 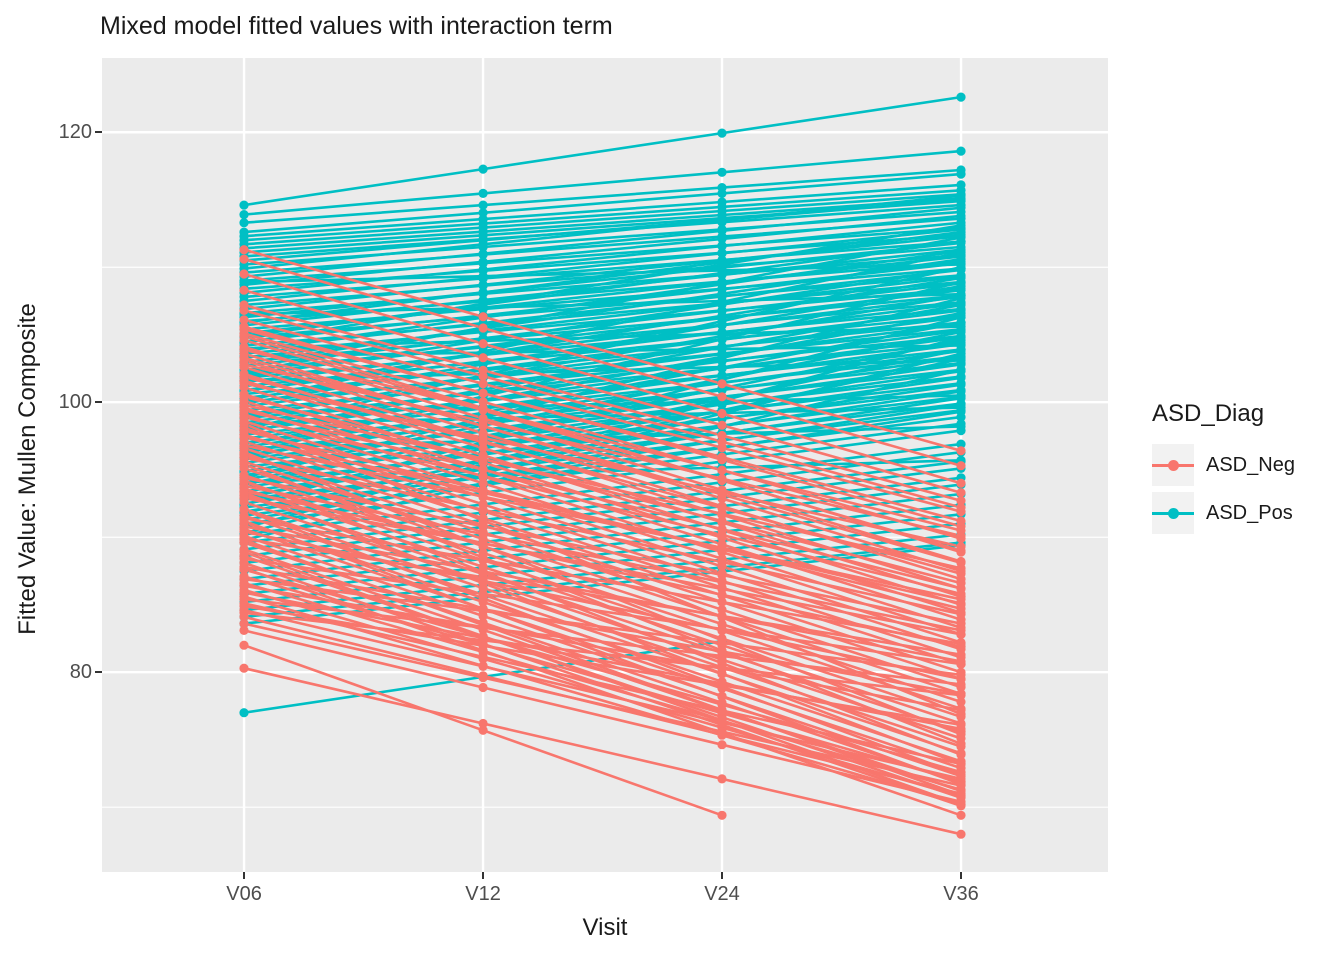 I want to click on y-tick-label: 120, so click(x=75, y=132).